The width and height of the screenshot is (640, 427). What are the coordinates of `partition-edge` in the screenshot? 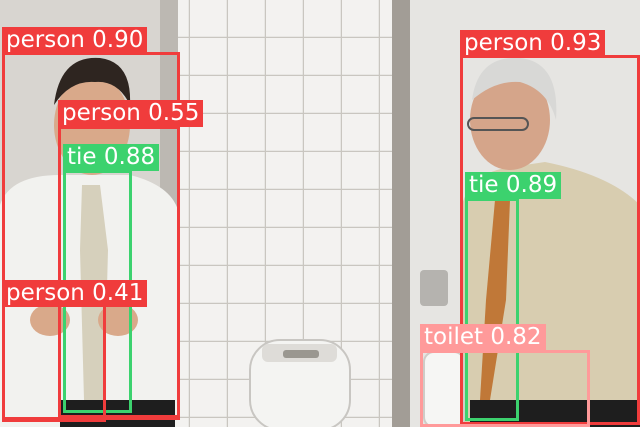 It's located at (401, 213).